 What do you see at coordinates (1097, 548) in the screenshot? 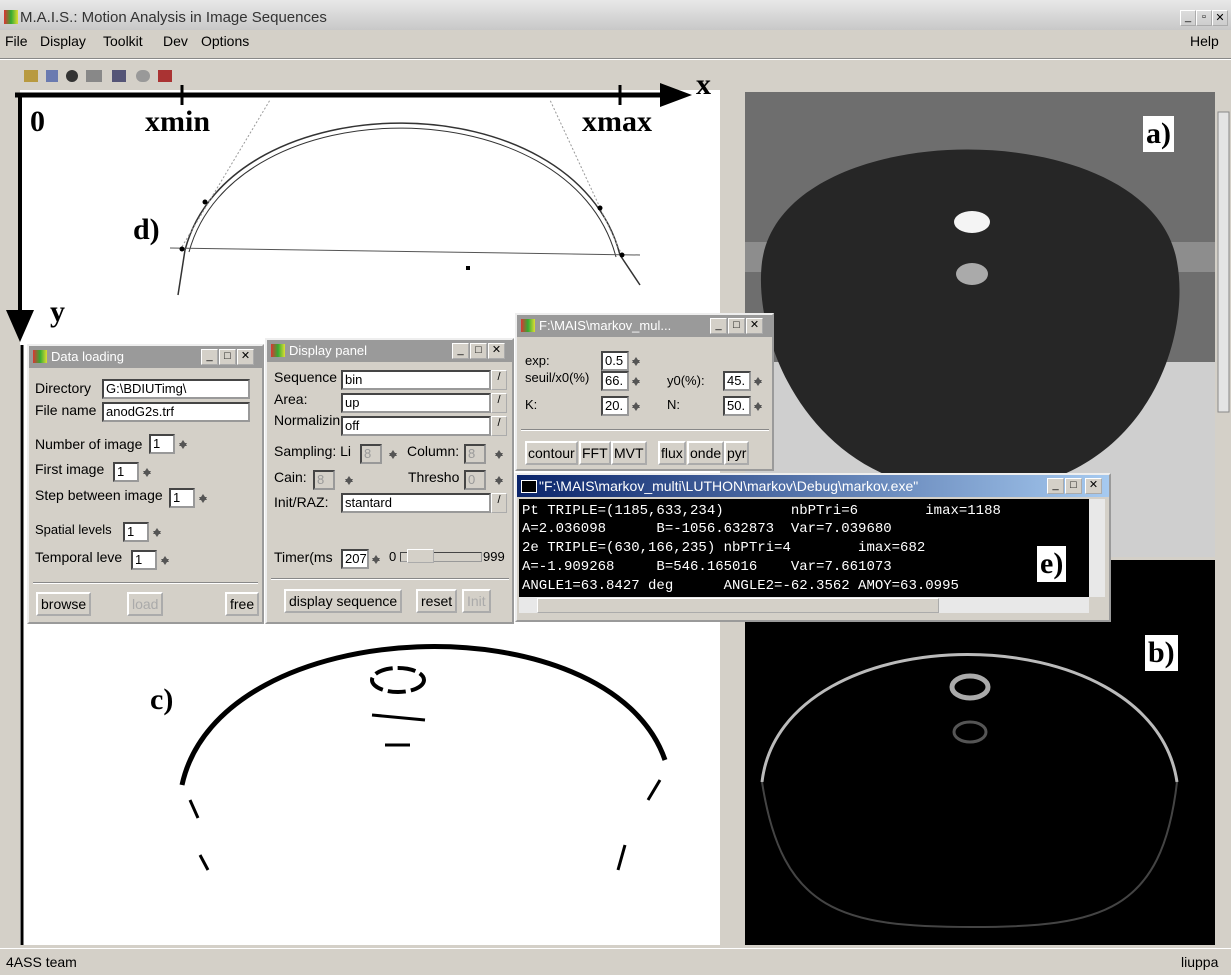
I see `scrollbar` at bounding box center [1097, 548].